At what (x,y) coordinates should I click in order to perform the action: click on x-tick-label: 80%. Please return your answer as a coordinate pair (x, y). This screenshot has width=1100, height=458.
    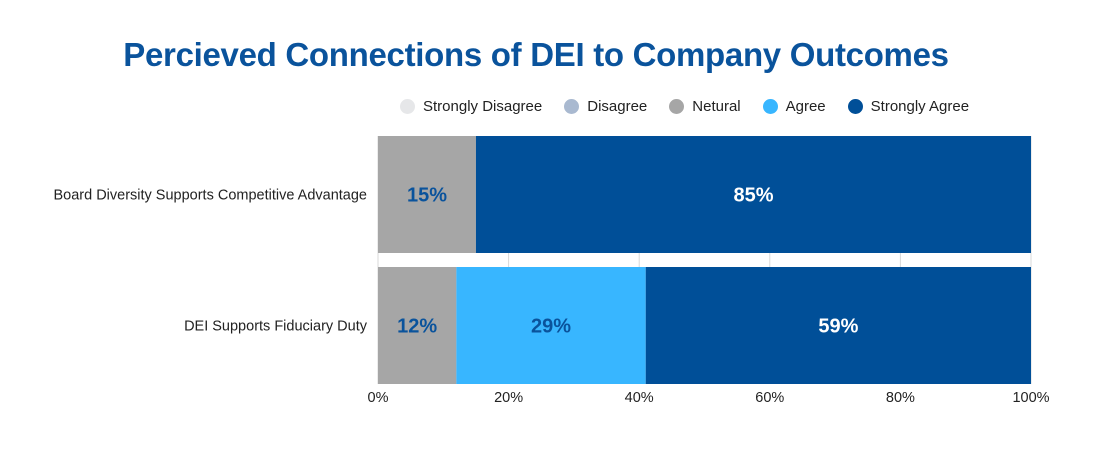
    Looking at the image, I should click on (900, 398).